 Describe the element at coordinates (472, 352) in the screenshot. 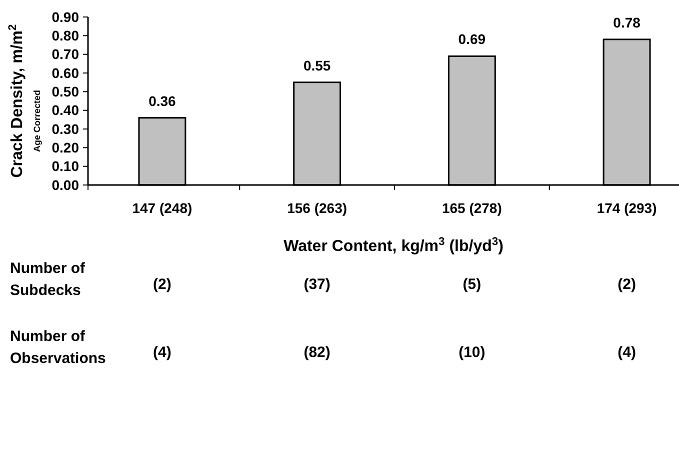

I see `text: (10)` at that location.